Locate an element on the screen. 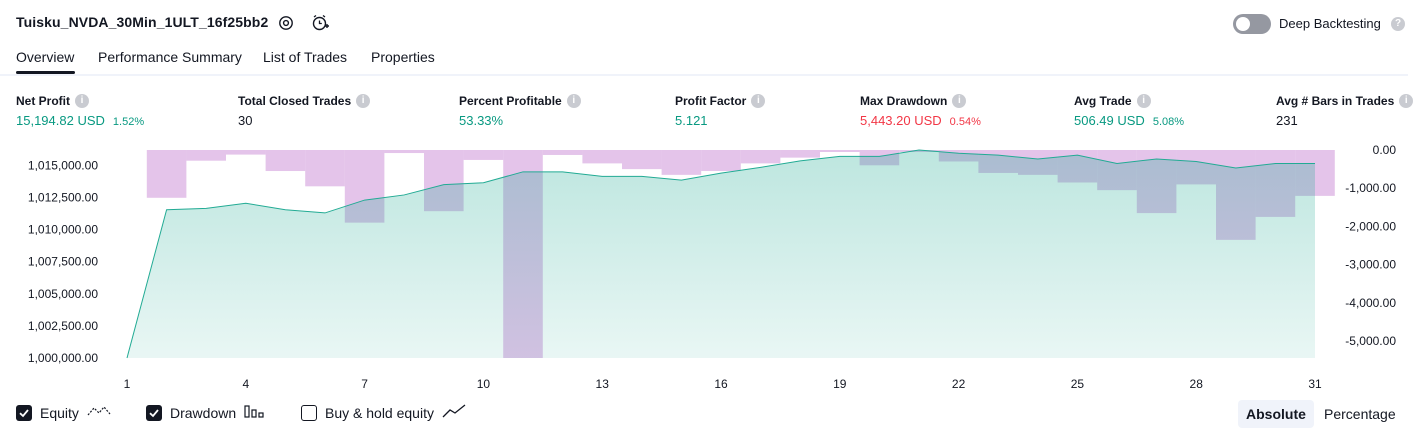  percent-profitable-value: 53.33% is located at coordinates (481, 120).